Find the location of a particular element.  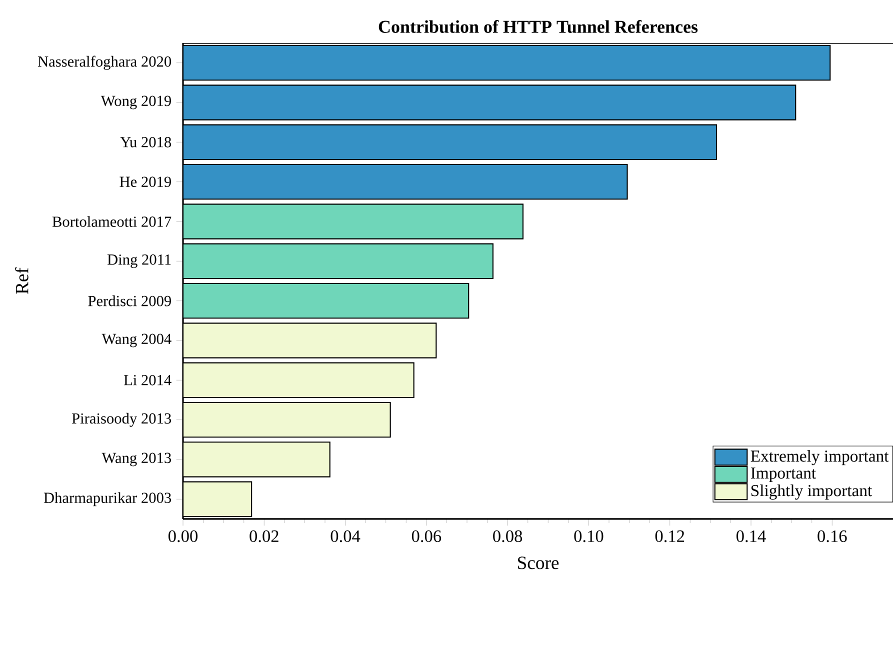

y-tick-label: Nasseralfoghara 2020 is located at coordinates (105, 63).